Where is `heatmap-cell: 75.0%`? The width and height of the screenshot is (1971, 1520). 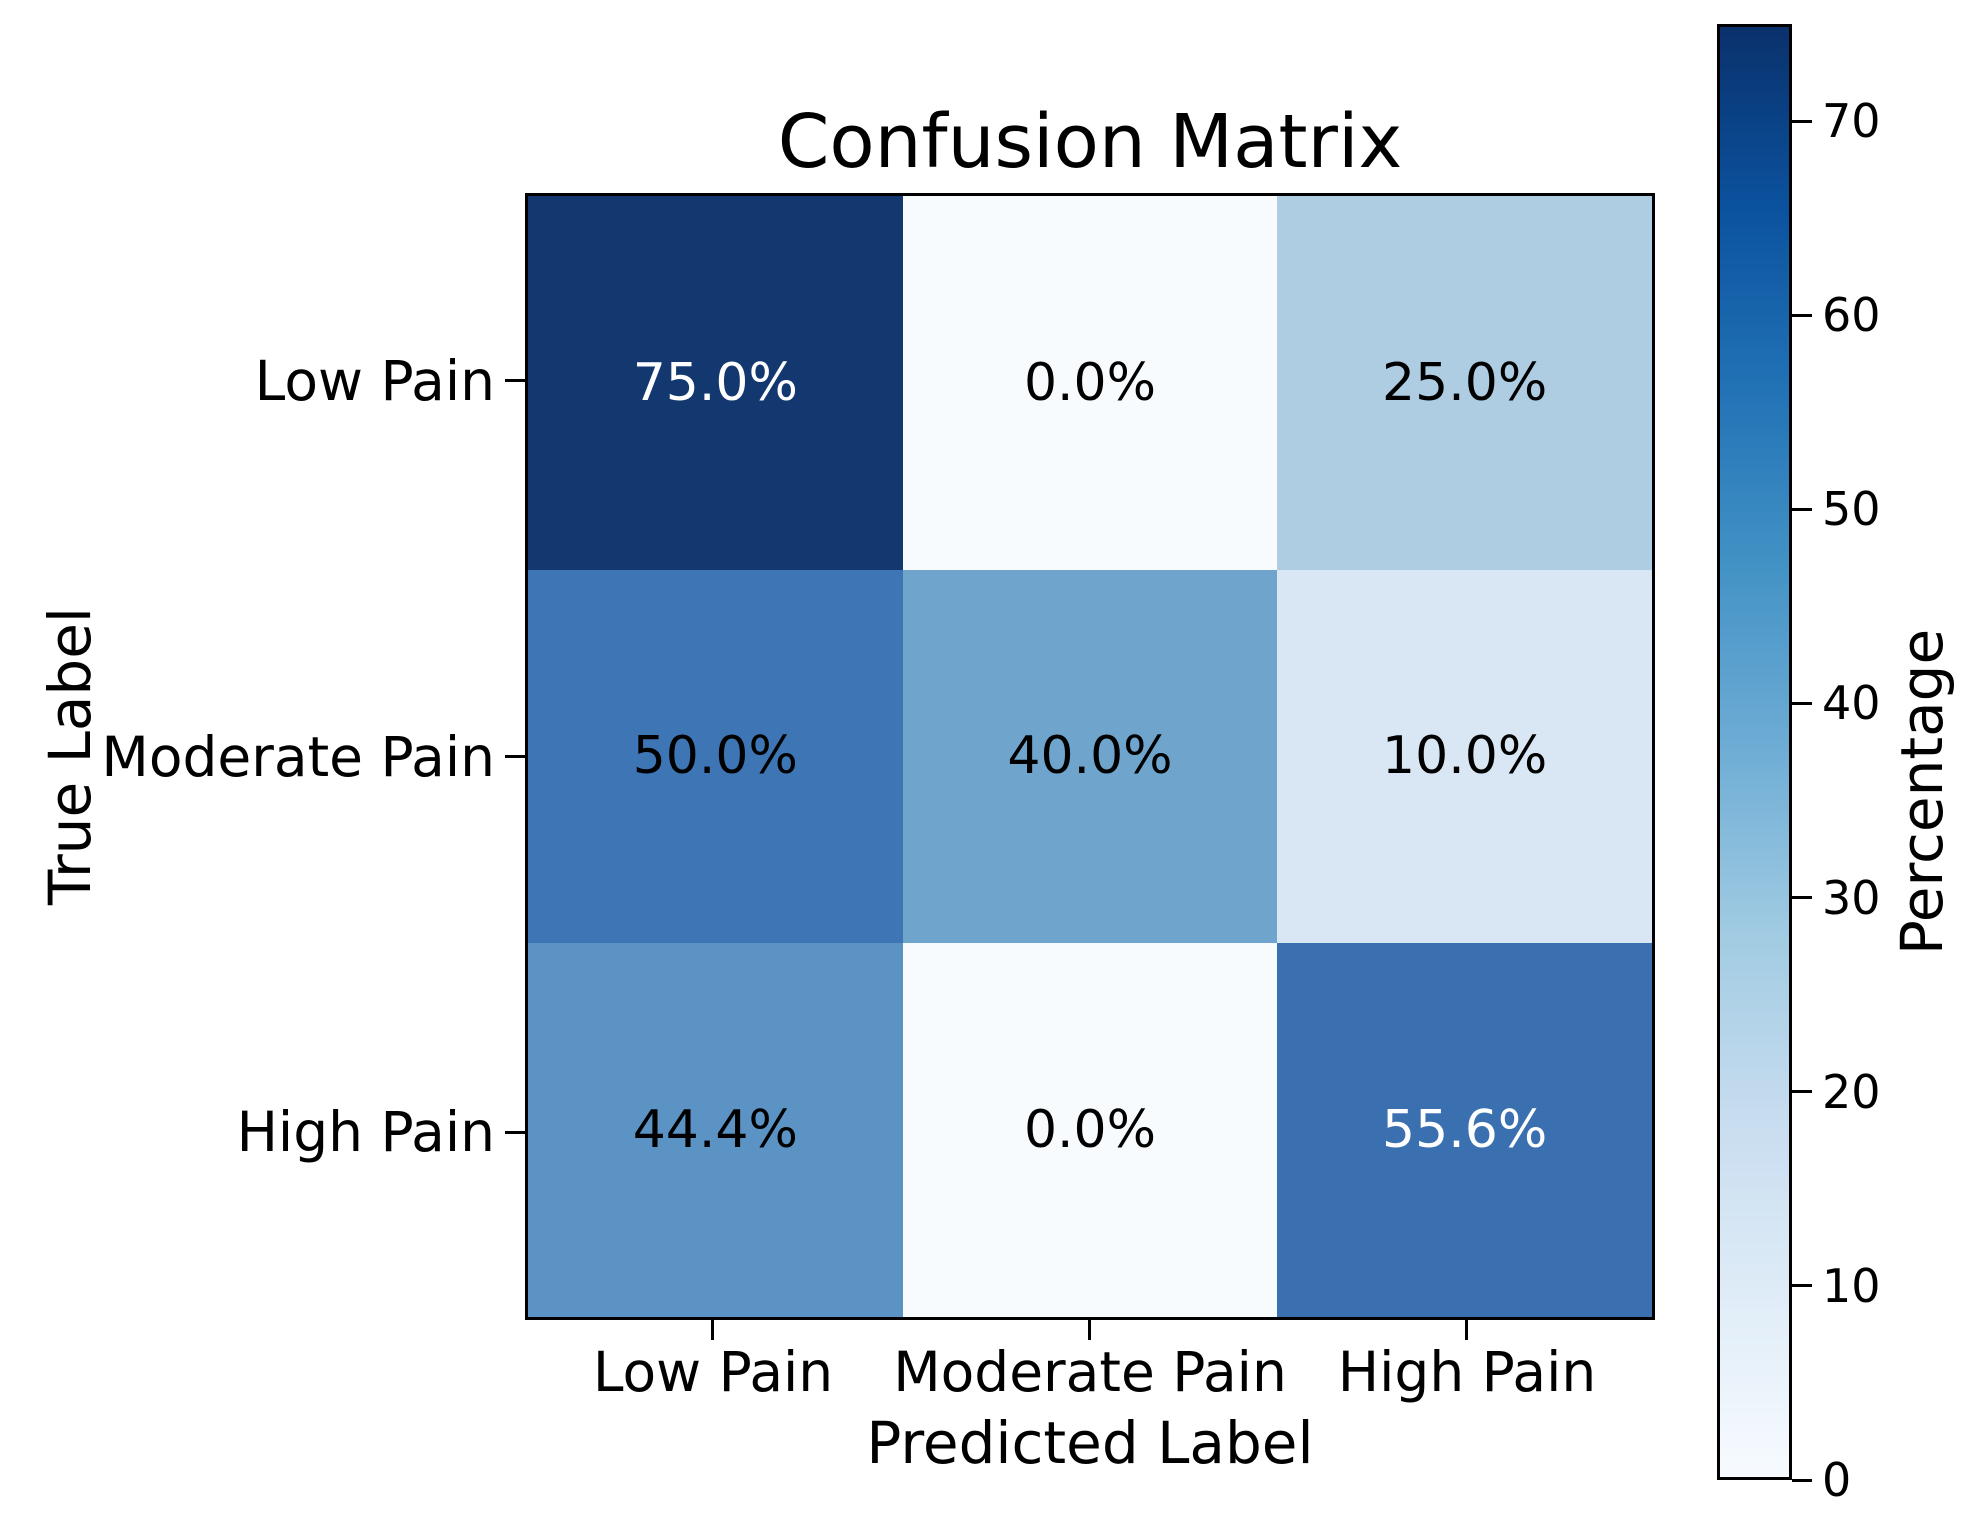
heatmap-cell: 75.0% is located at coordinates (715, 383).